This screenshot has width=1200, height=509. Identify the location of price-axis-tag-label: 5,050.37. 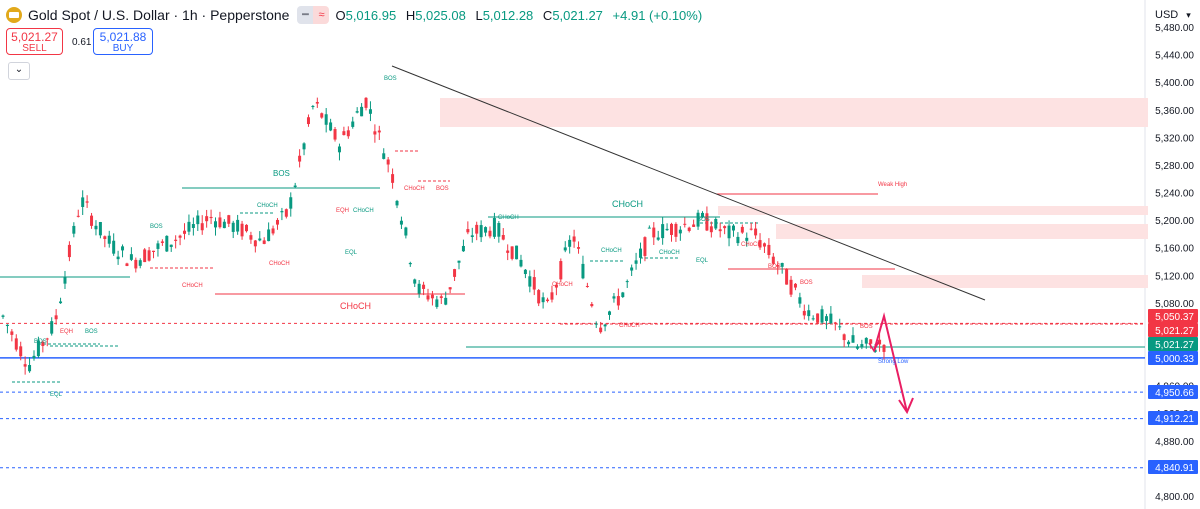
(1174, 317).